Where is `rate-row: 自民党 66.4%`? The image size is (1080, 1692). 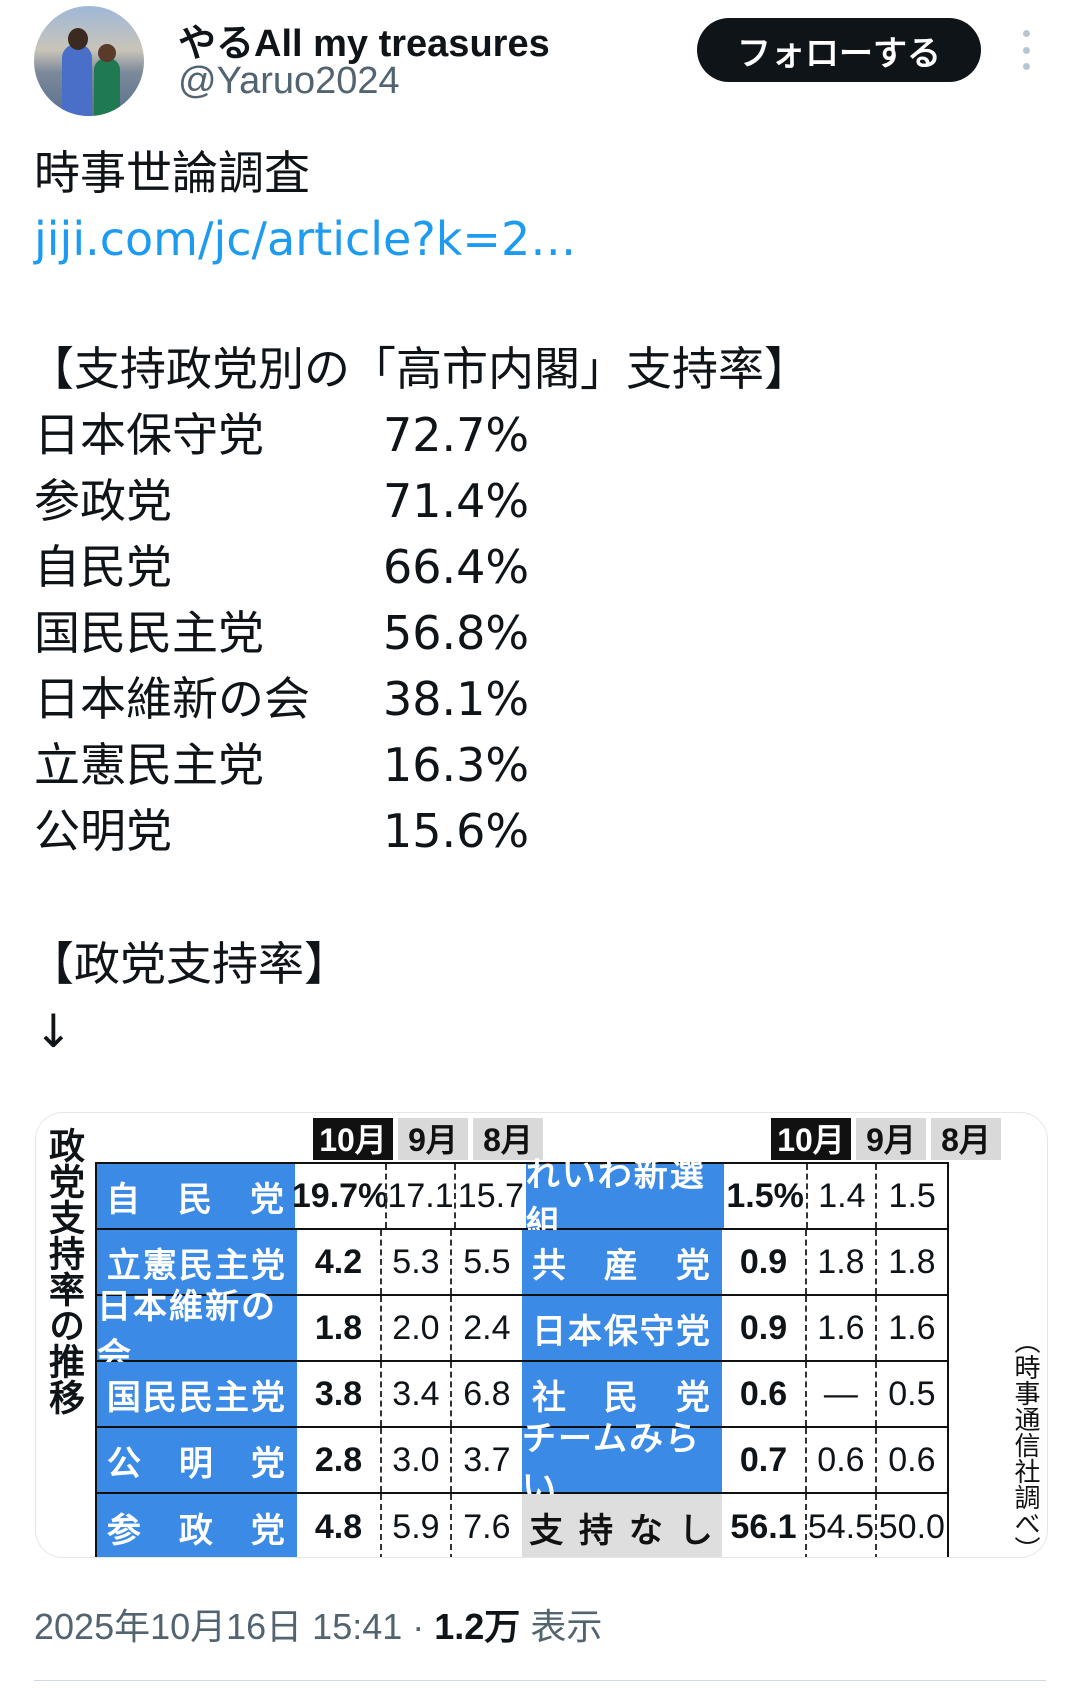
rate-row: 自民党 66.4% is located at coordinates (384, 567).